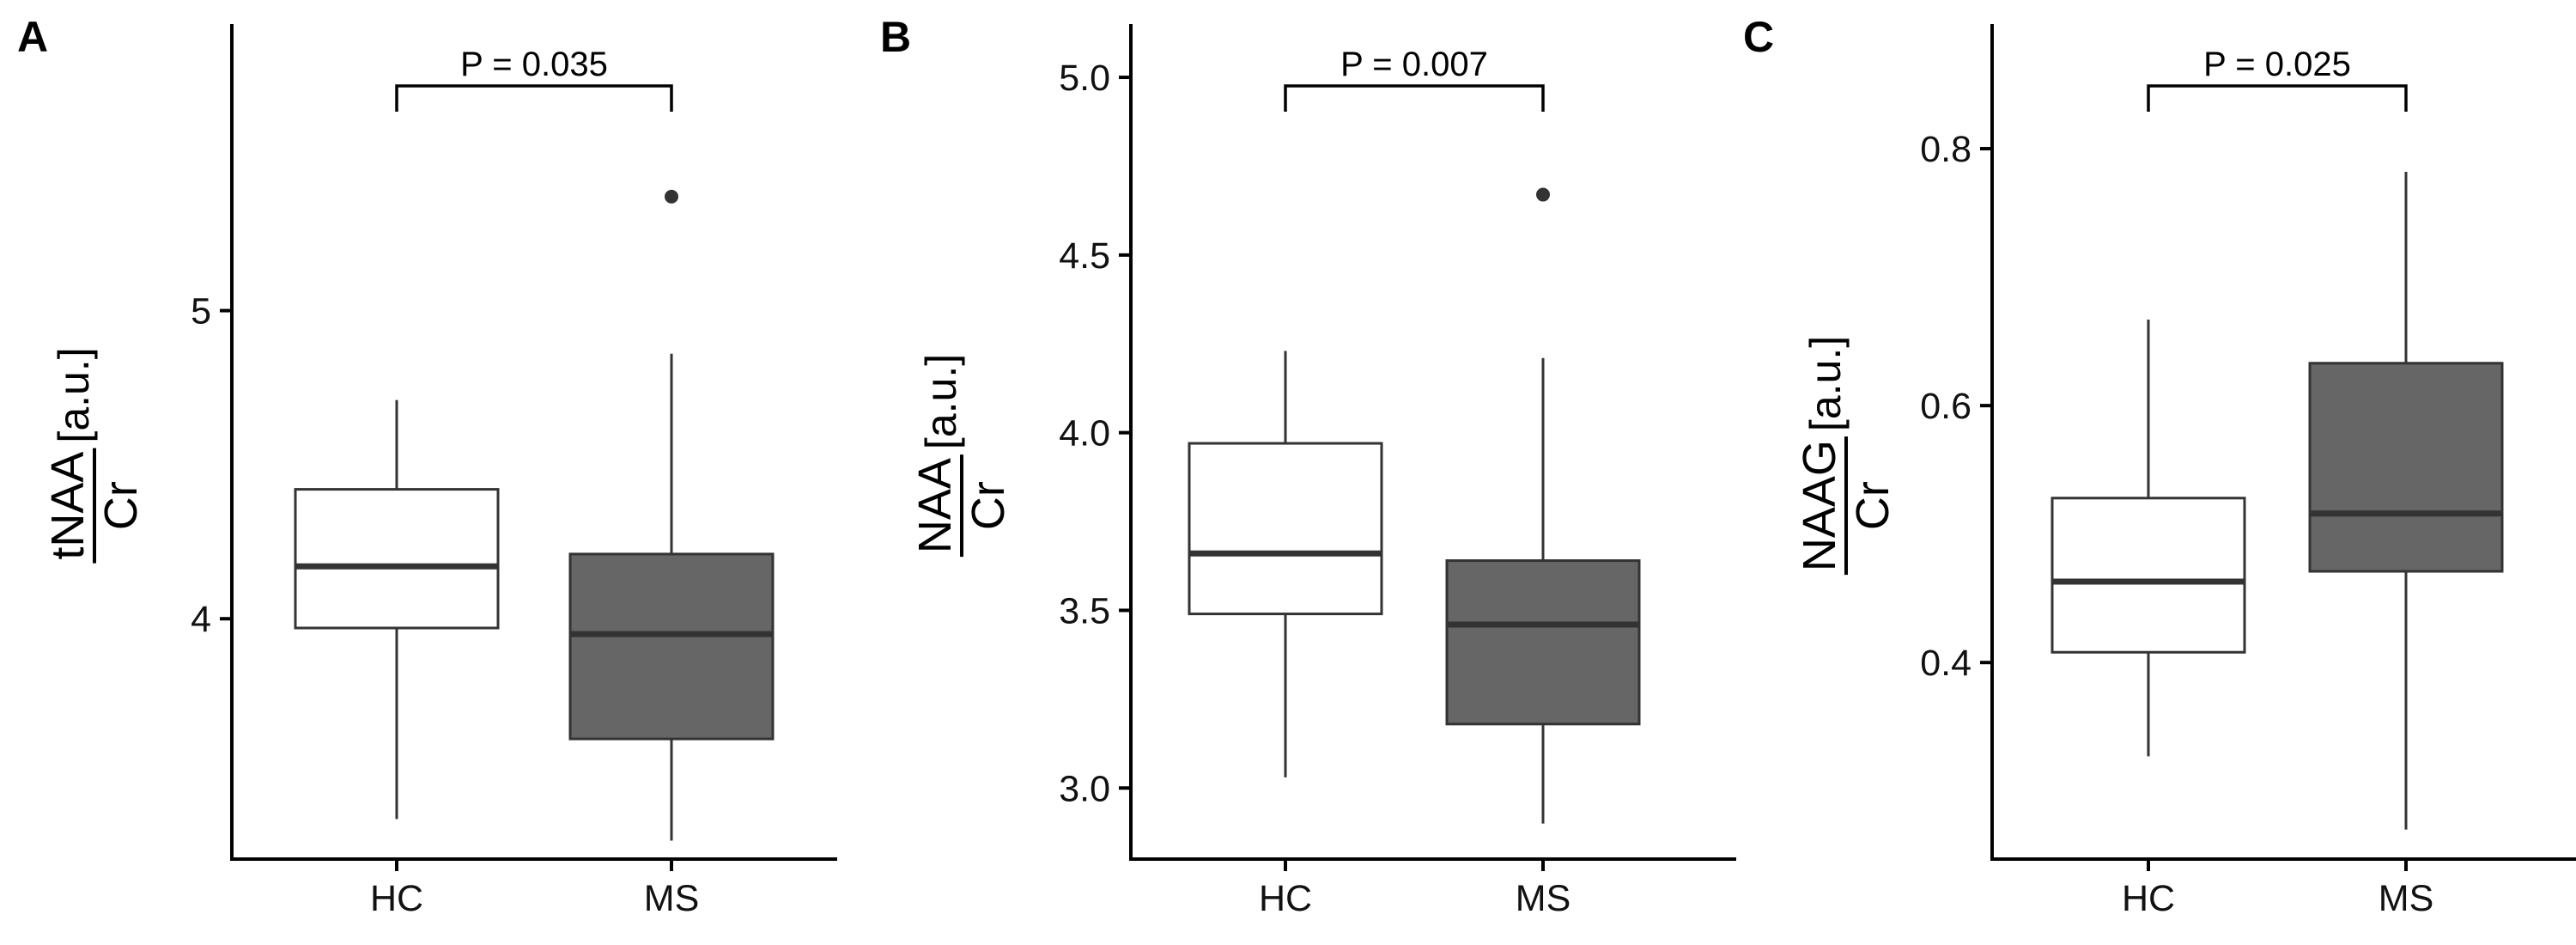  What do you see at coordinates (2277, 64) in the screenshot?
I see `p-value-label: P = 0.025` at bounding box center [2277, 64].